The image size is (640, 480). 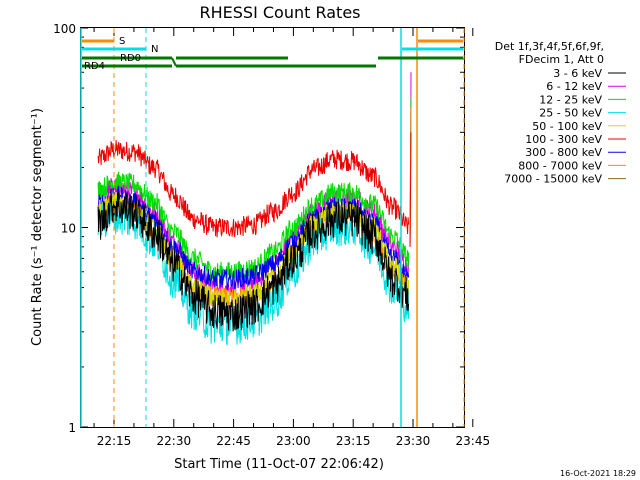 I want to click on rd-connector, so click(x=174, y=62).